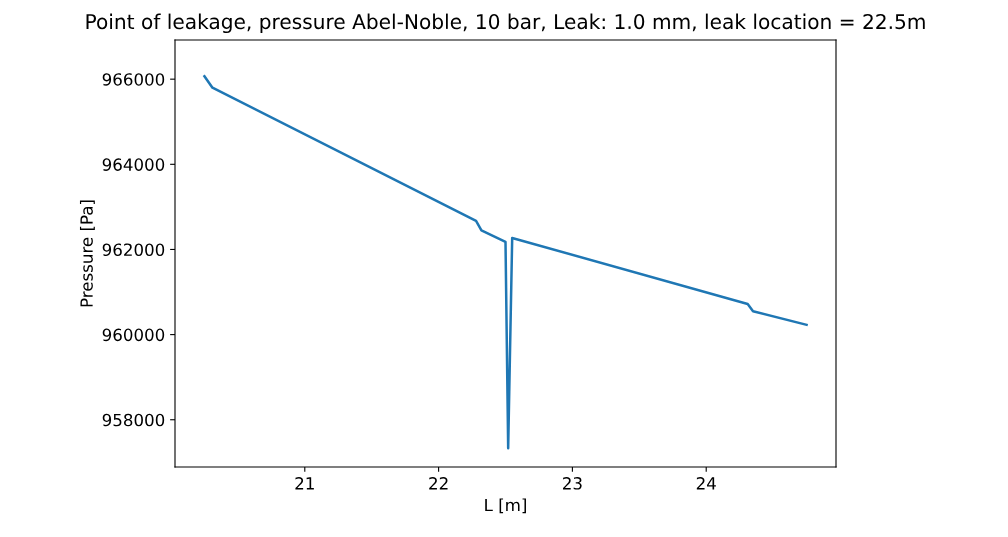 The width and height of the screenshot is (1008, 537). Describe the element at coordinates (438, 483) in the screenshot. I see `x-tick-label: 22` at that location.